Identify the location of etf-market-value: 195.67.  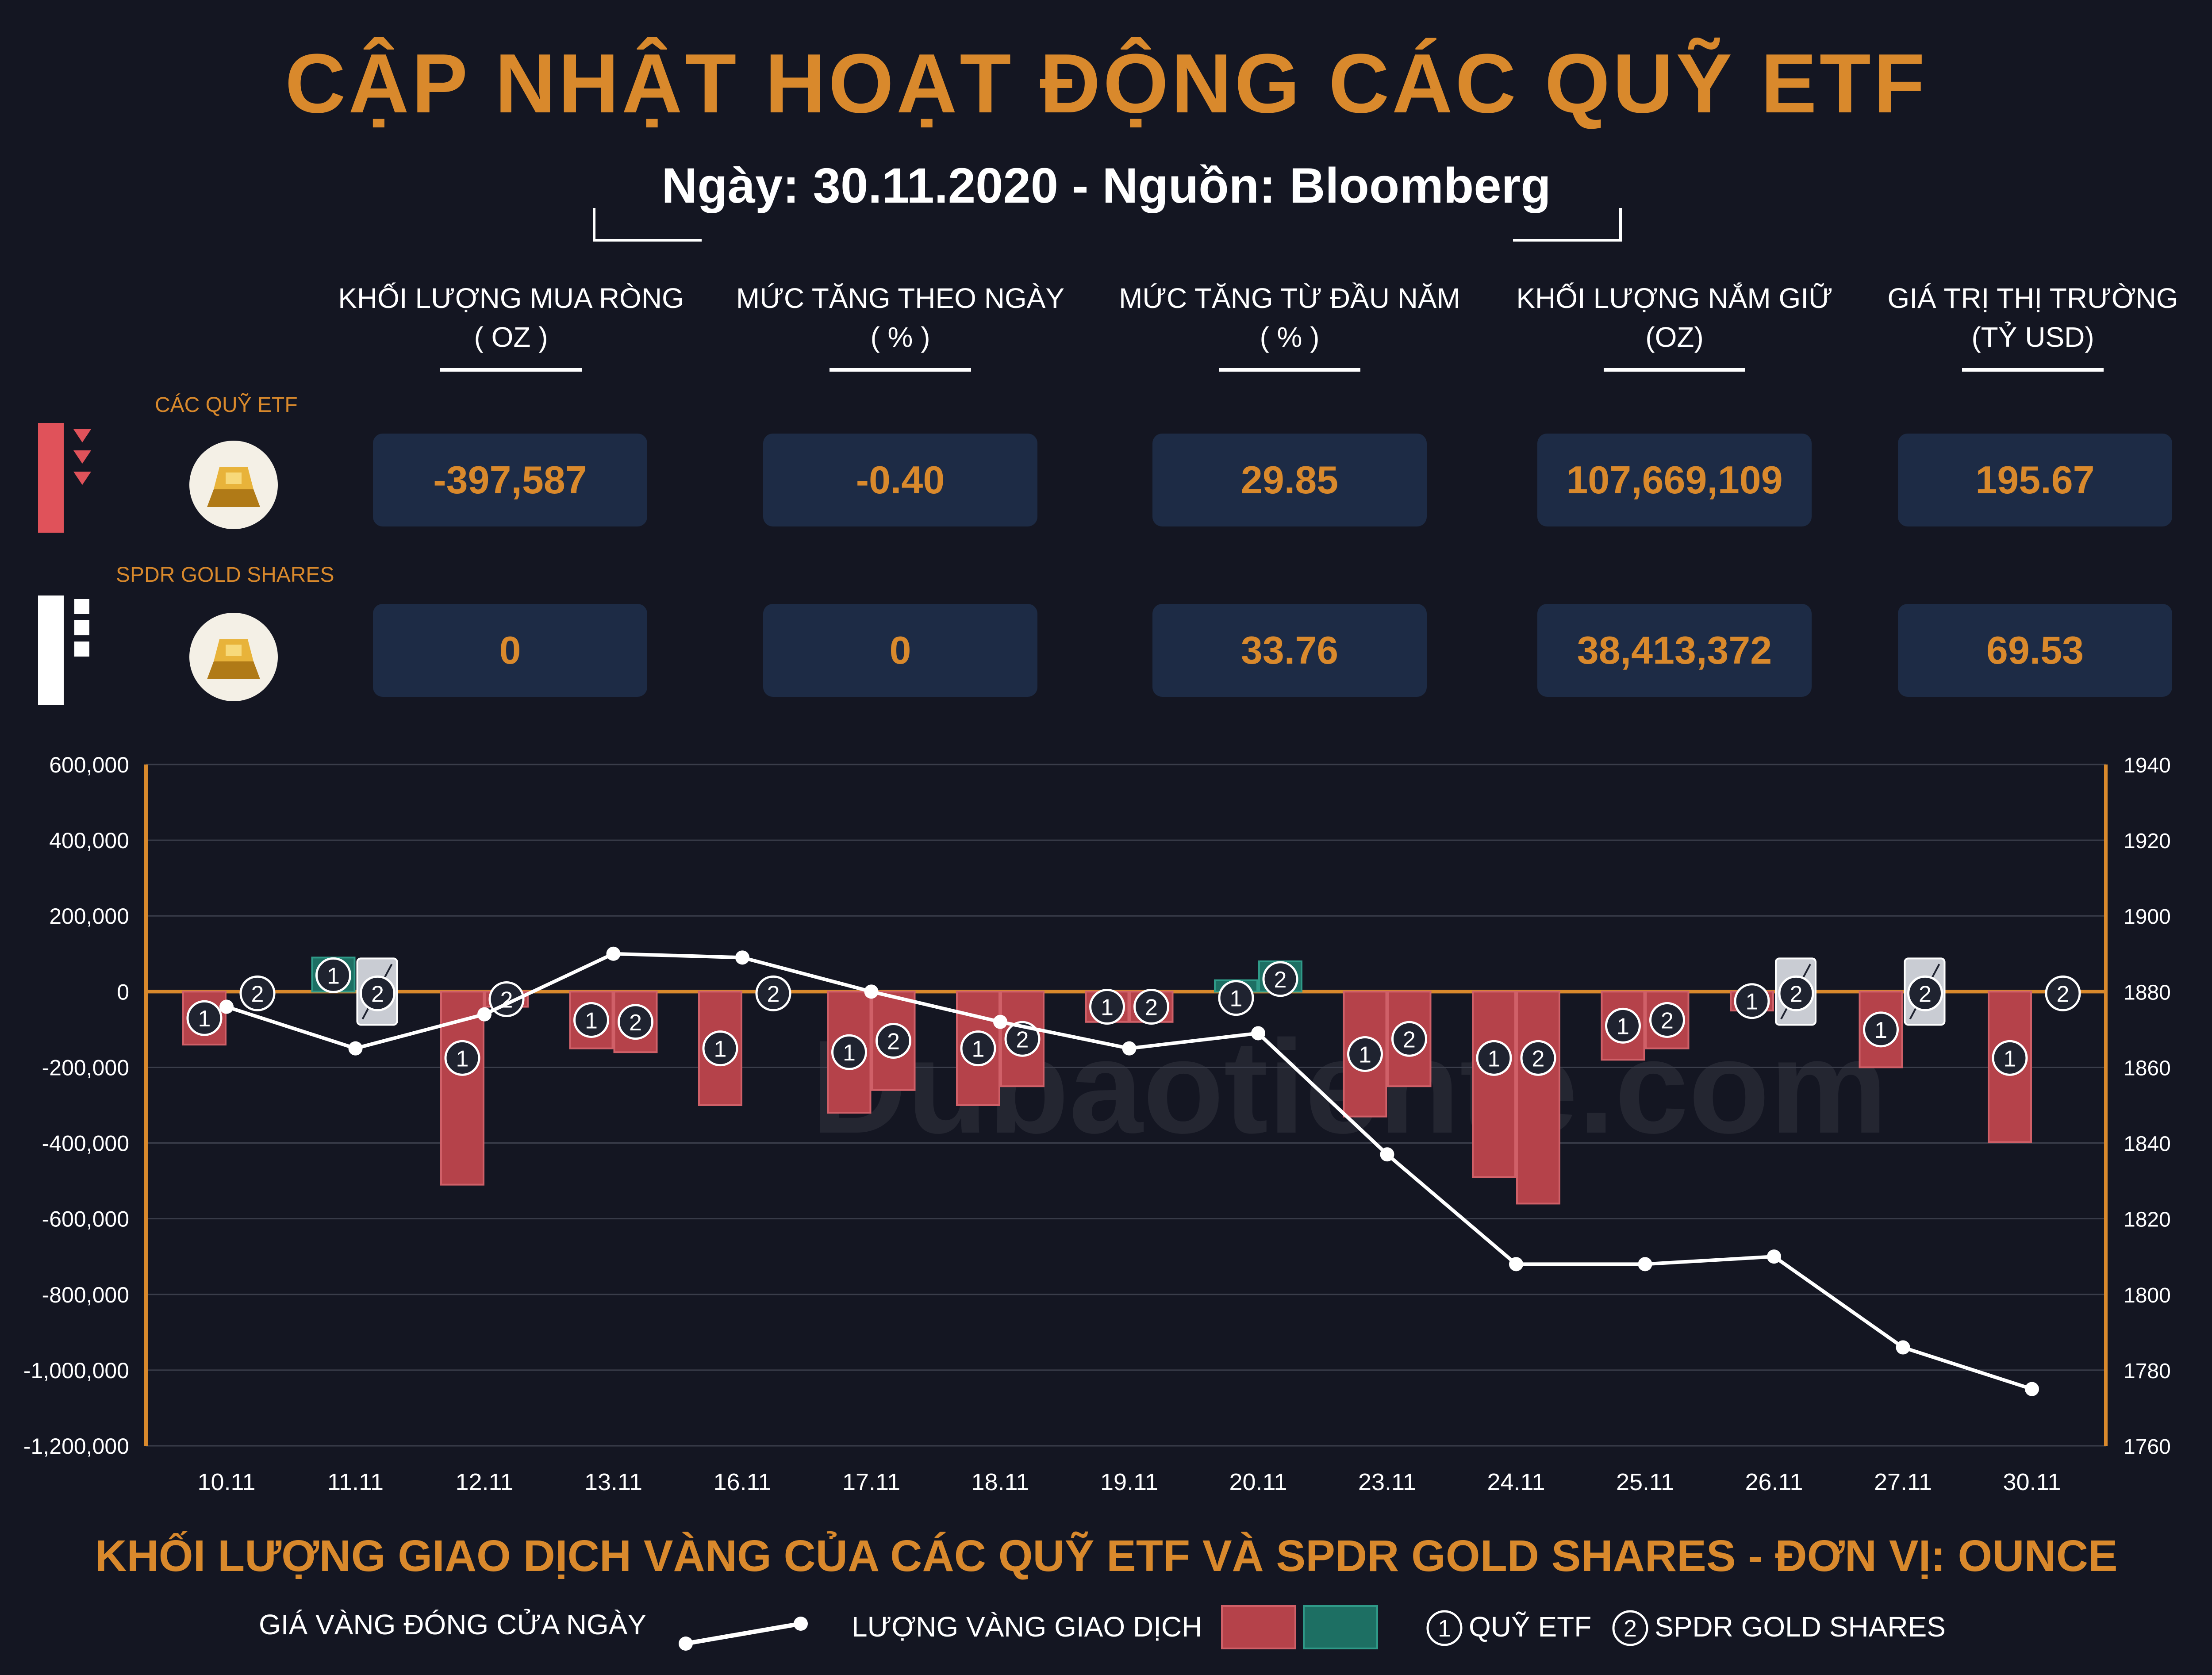
(2035, 480).